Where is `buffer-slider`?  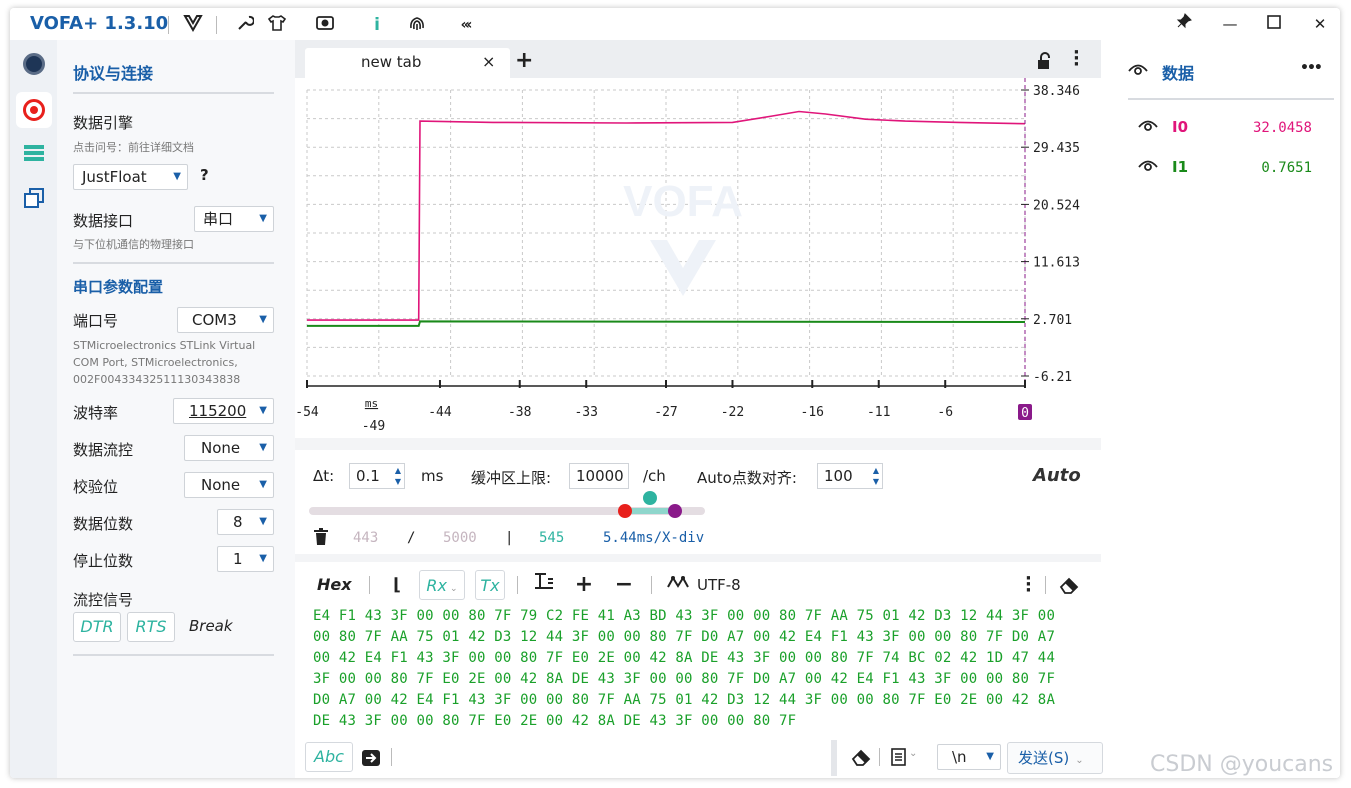
buffer-slider is located at coordinates (507, 511).